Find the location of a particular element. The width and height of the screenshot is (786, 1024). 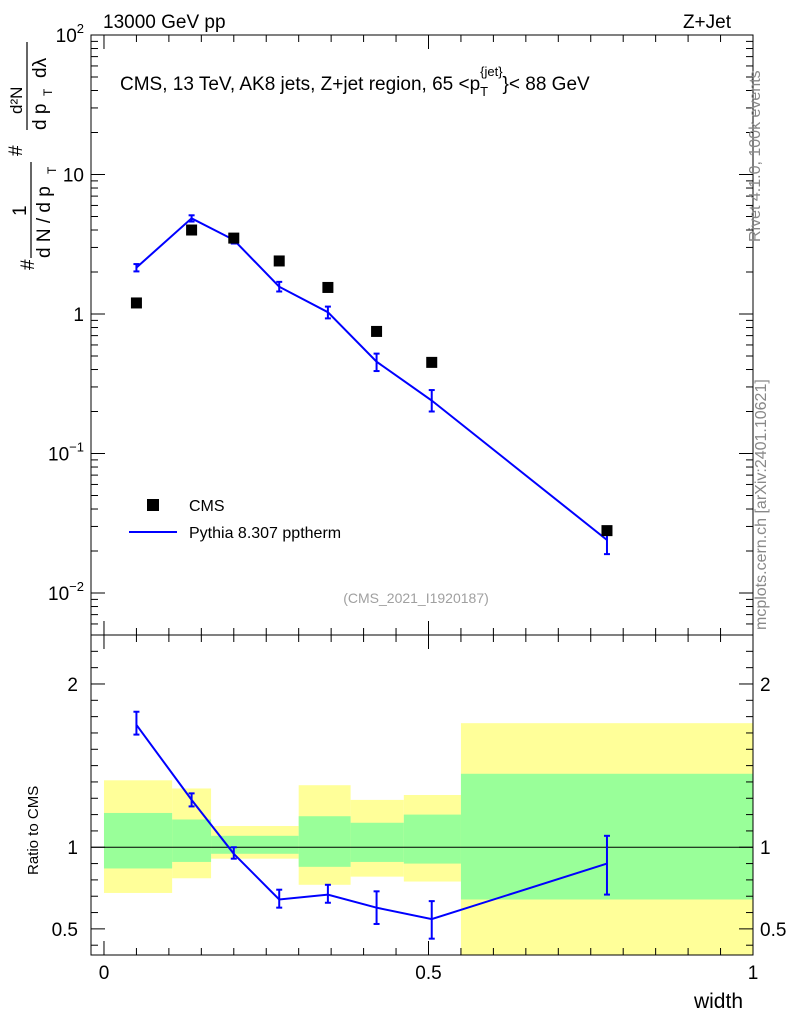

legend-marker-cms is located at coordinates (153, 505).